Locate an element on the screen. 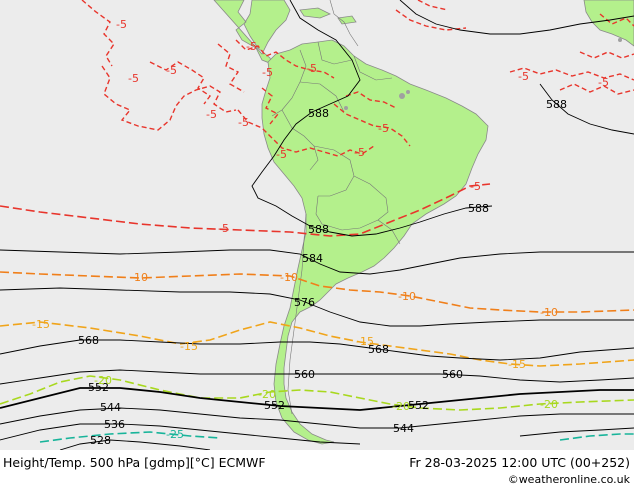 The width and height of the screenshot is (634, 490). height-label: 536 is located at coordinates (114, 424).